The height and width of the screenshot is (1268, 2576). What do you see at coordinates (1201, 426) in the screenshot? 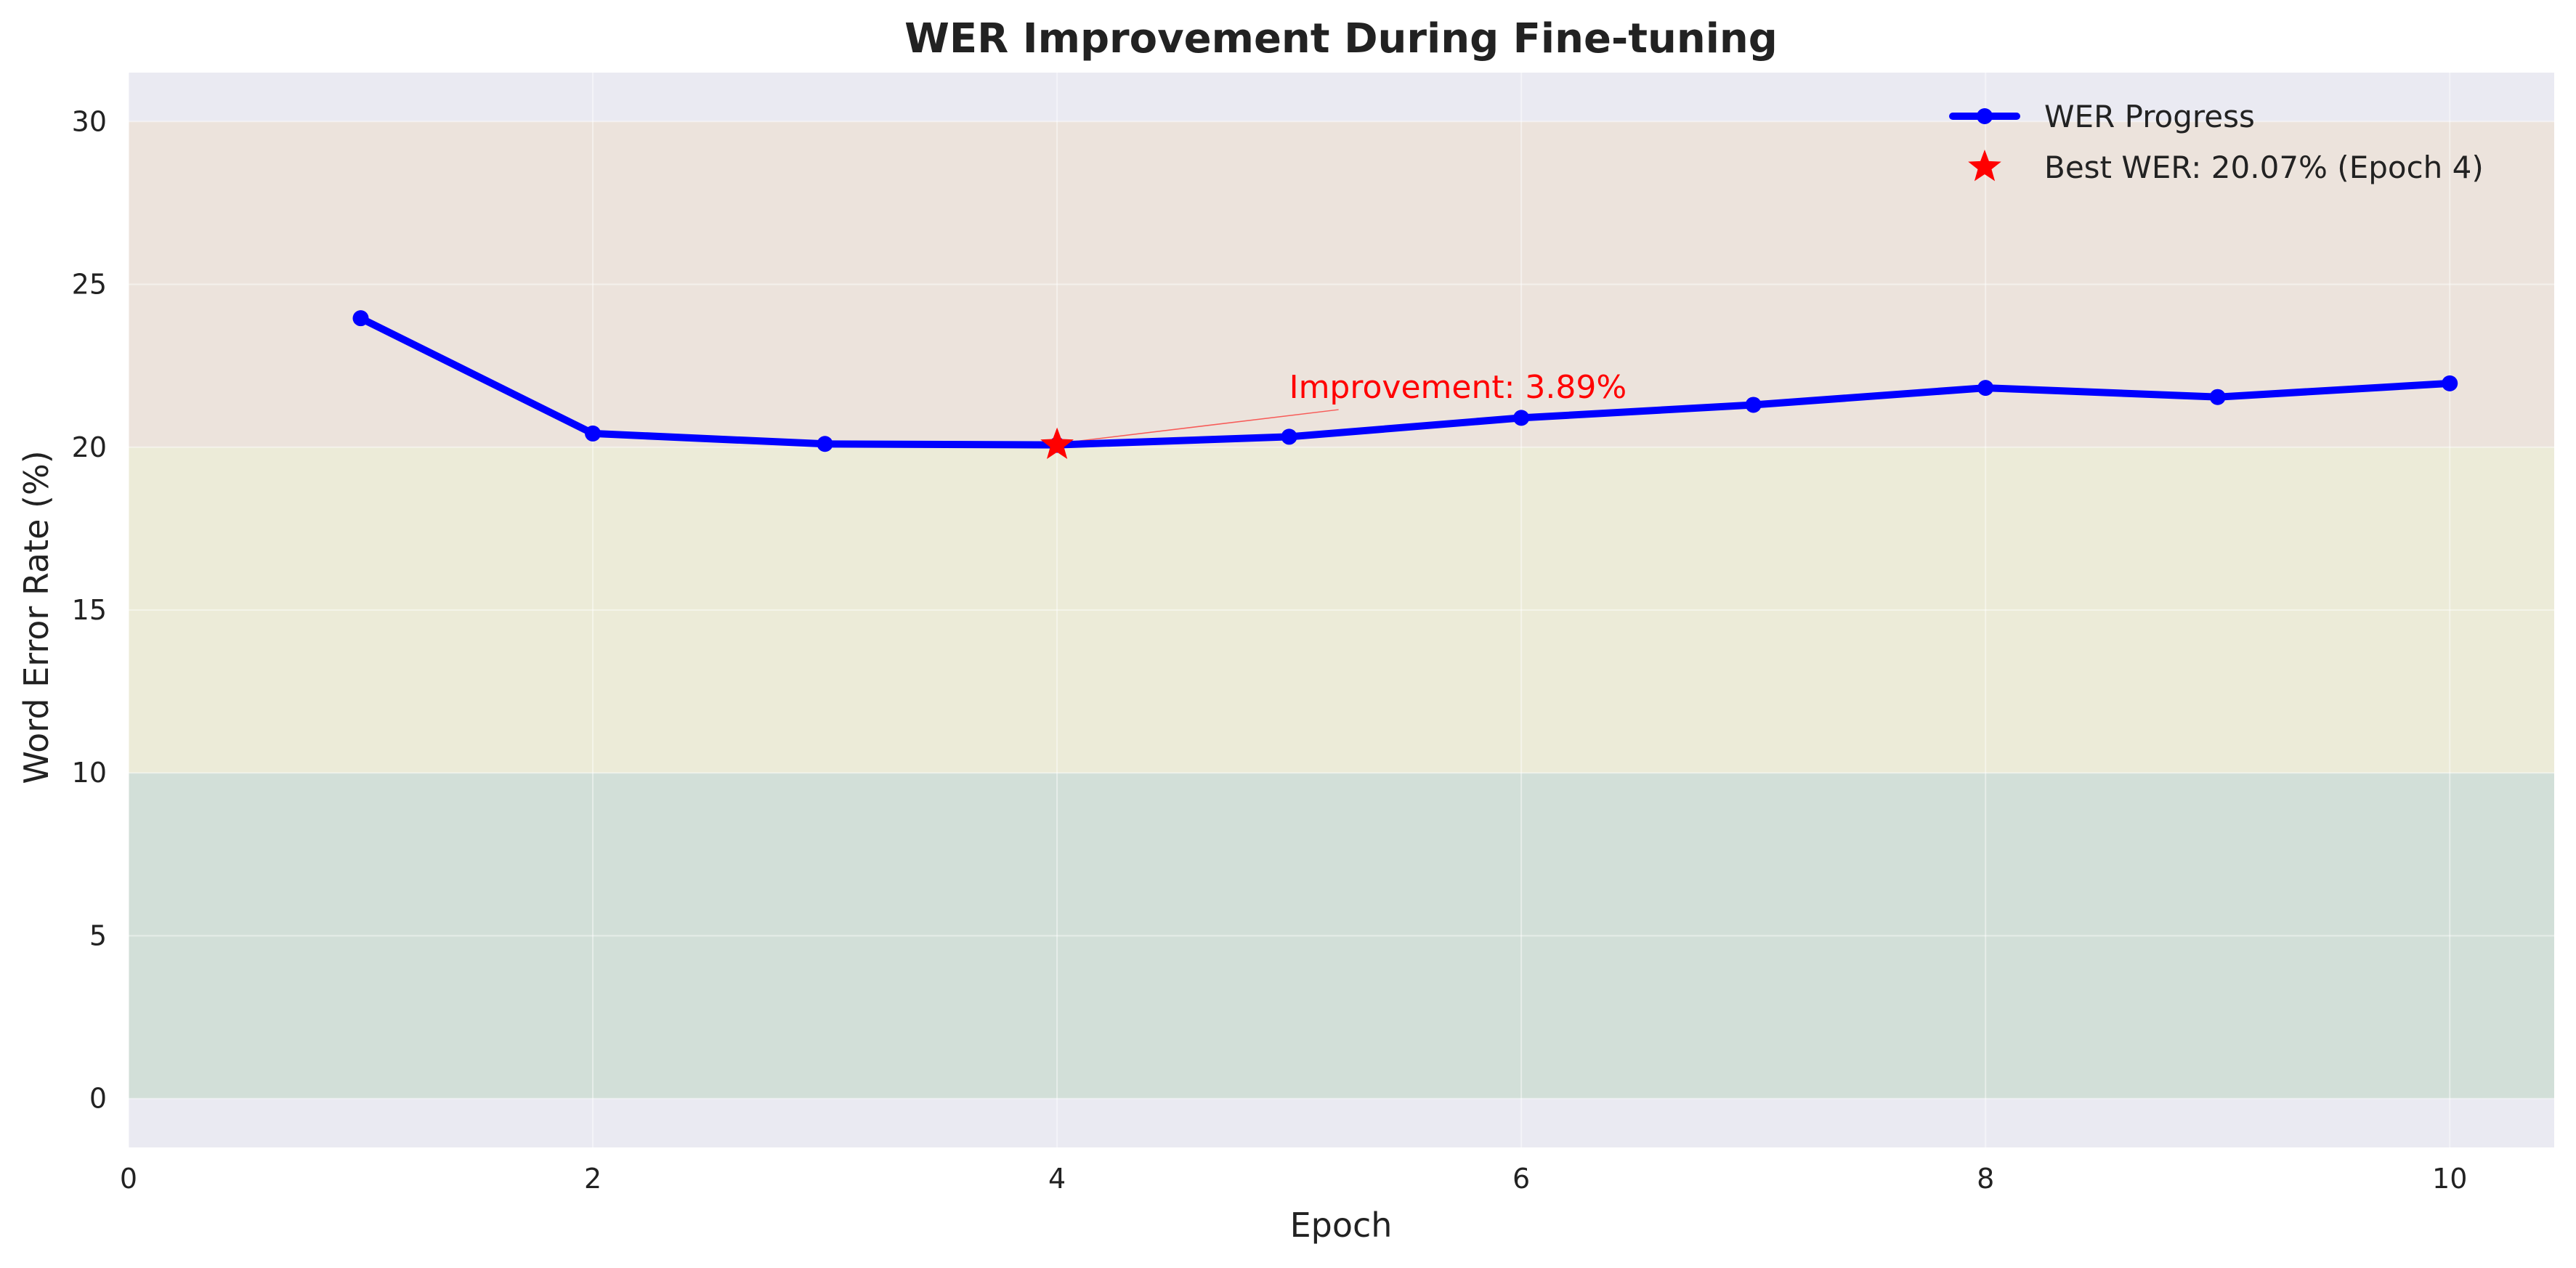
I see `annotation-connector` at bounding box center [1201, 426].